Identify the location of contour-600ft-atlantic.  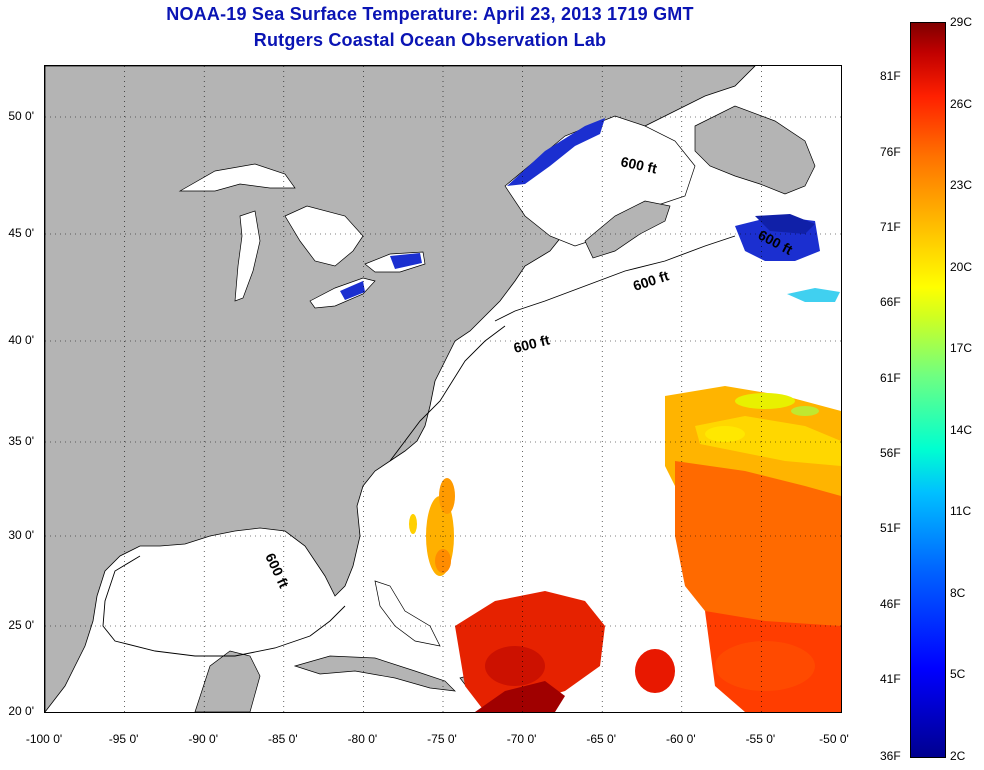
(615, 278).